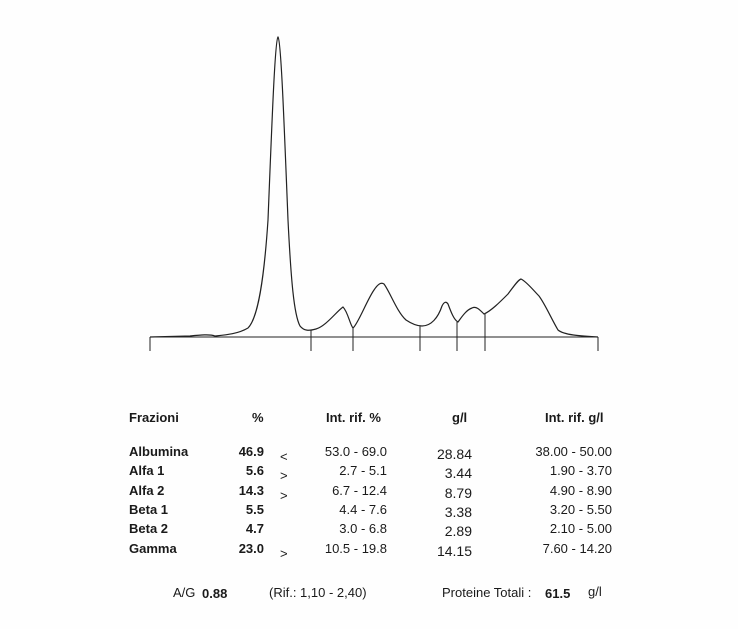 The height and width of the screenshot is (629, 738). I want to click on row-name: Alfa 1, so click(147, 470).